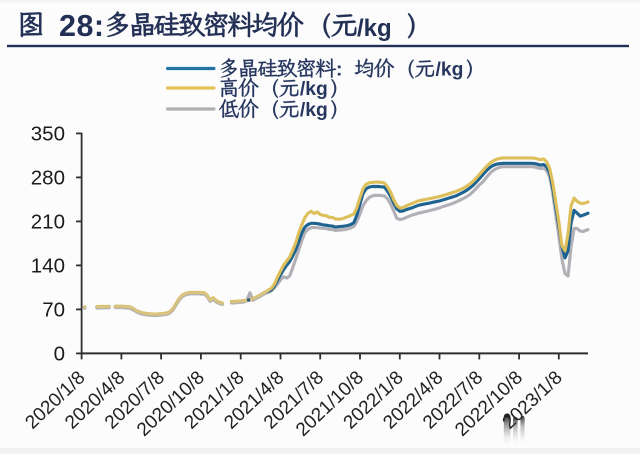 The width and height of the screenshot is (640, 454). I want to click on svg-text: 140, so click(48, 265).